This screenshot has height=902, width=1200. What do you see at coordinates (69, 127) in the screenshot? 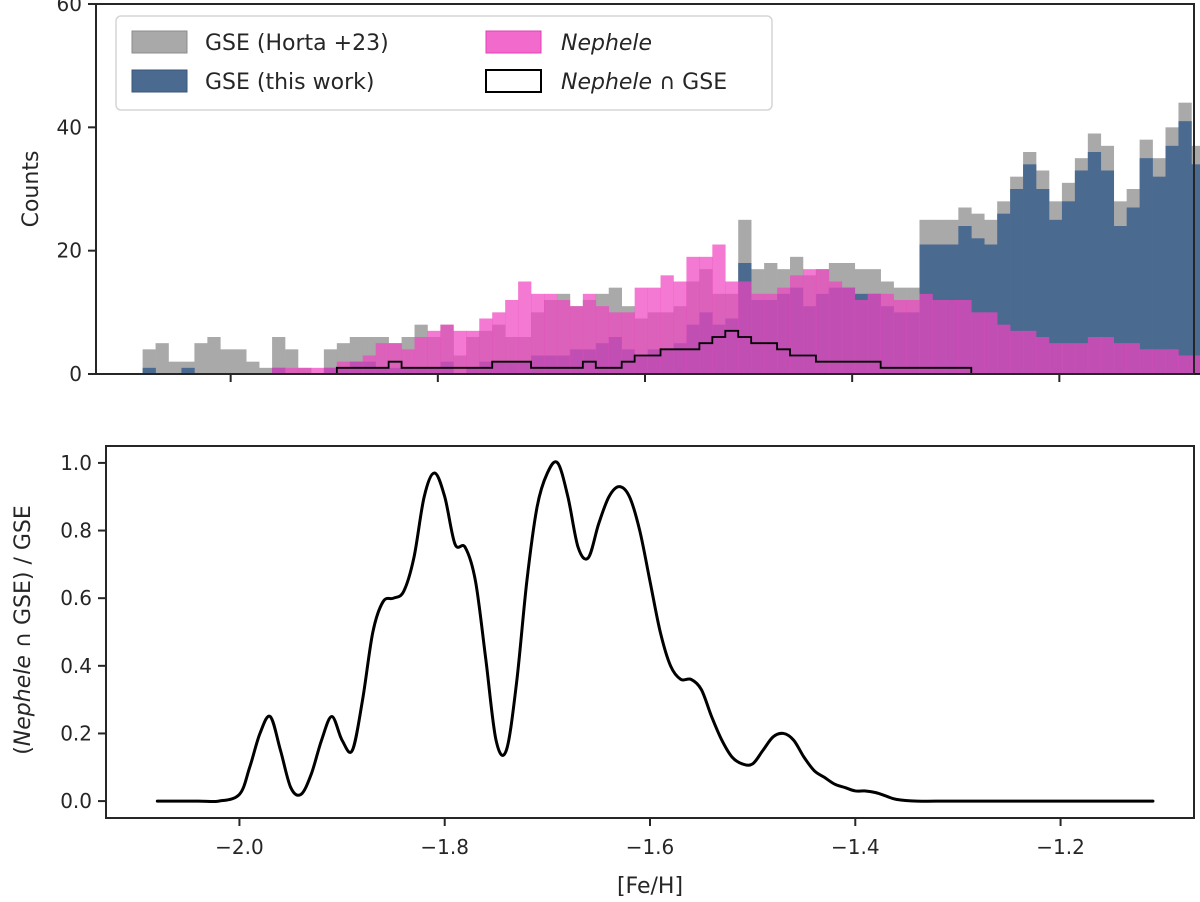
I see `top-y-tick-label: 40` at bounding box center [69, 127].